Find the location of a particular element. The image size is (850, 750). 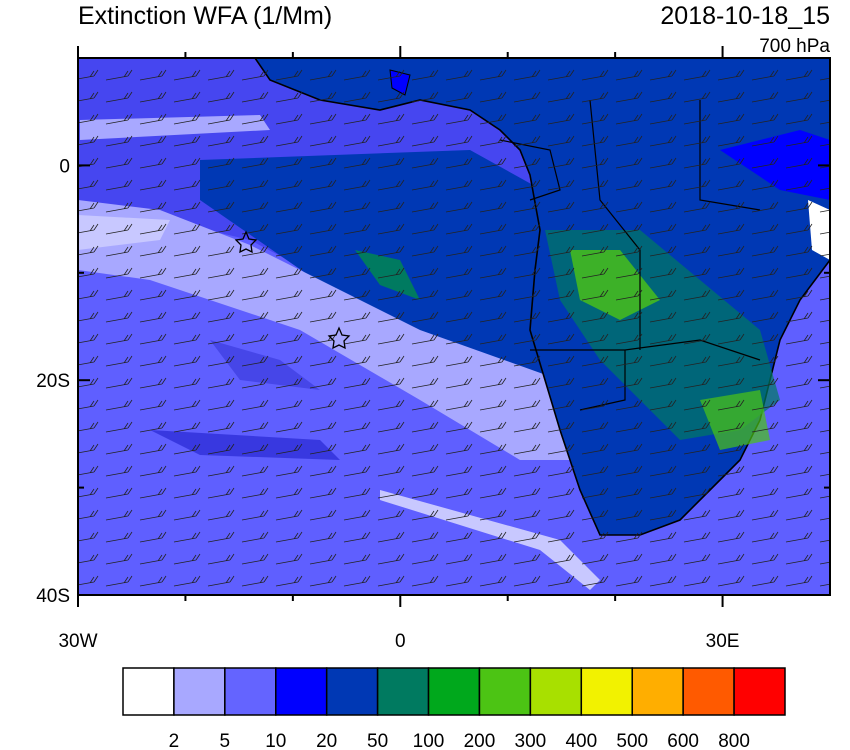

colorbar-label: 50 is located at coordinates (377, 740).